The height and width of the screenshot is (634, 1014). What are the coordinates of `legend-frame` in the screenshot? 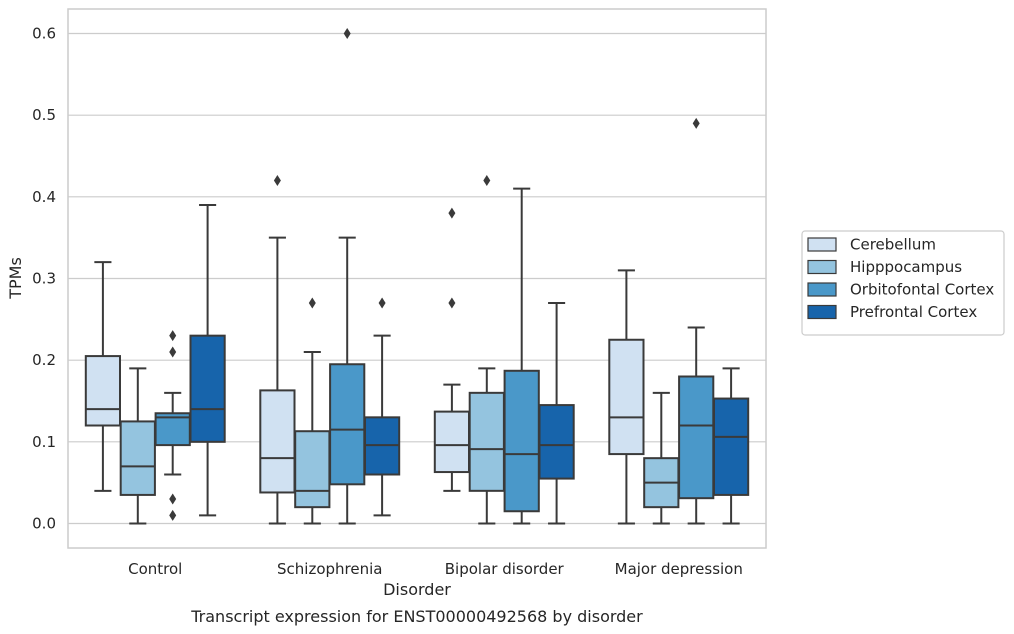 It's located at (903, 283).